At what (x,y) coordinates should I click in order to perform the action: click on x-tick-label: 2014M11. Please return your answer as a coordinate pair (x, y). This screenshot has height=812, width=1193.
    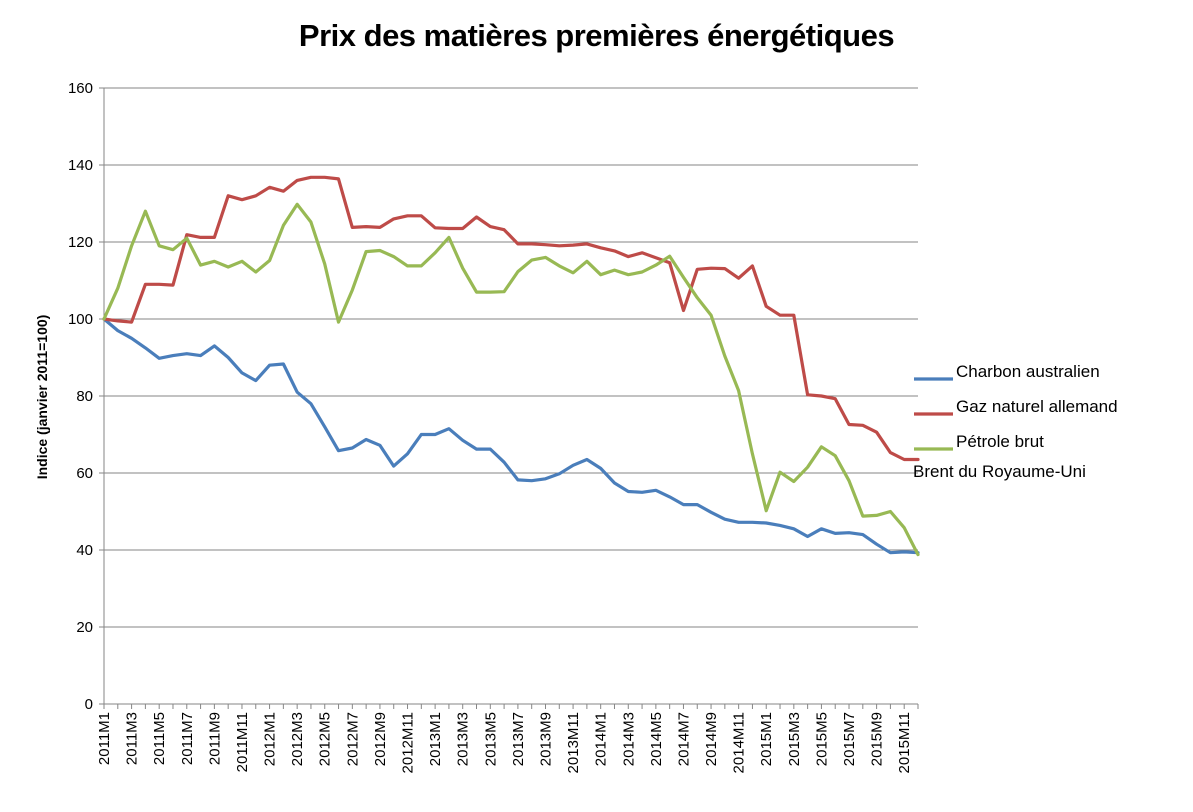
    Looking at the image, I should click on (739, 742).